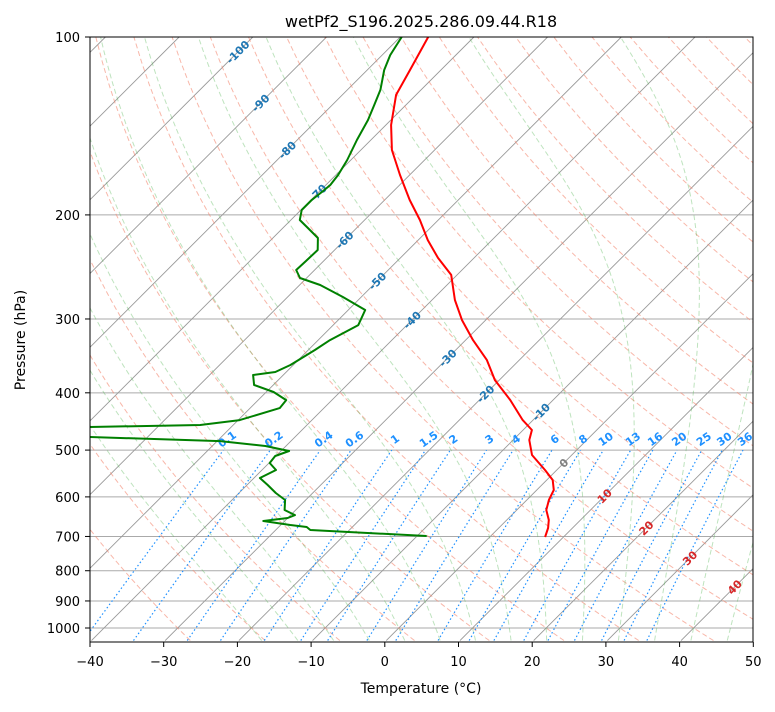 The width and height of the screenshot is (775, 712). Describe the element at coordinates (532, 662) in the screenshot. I see `x-tick-label: 20` at that location.